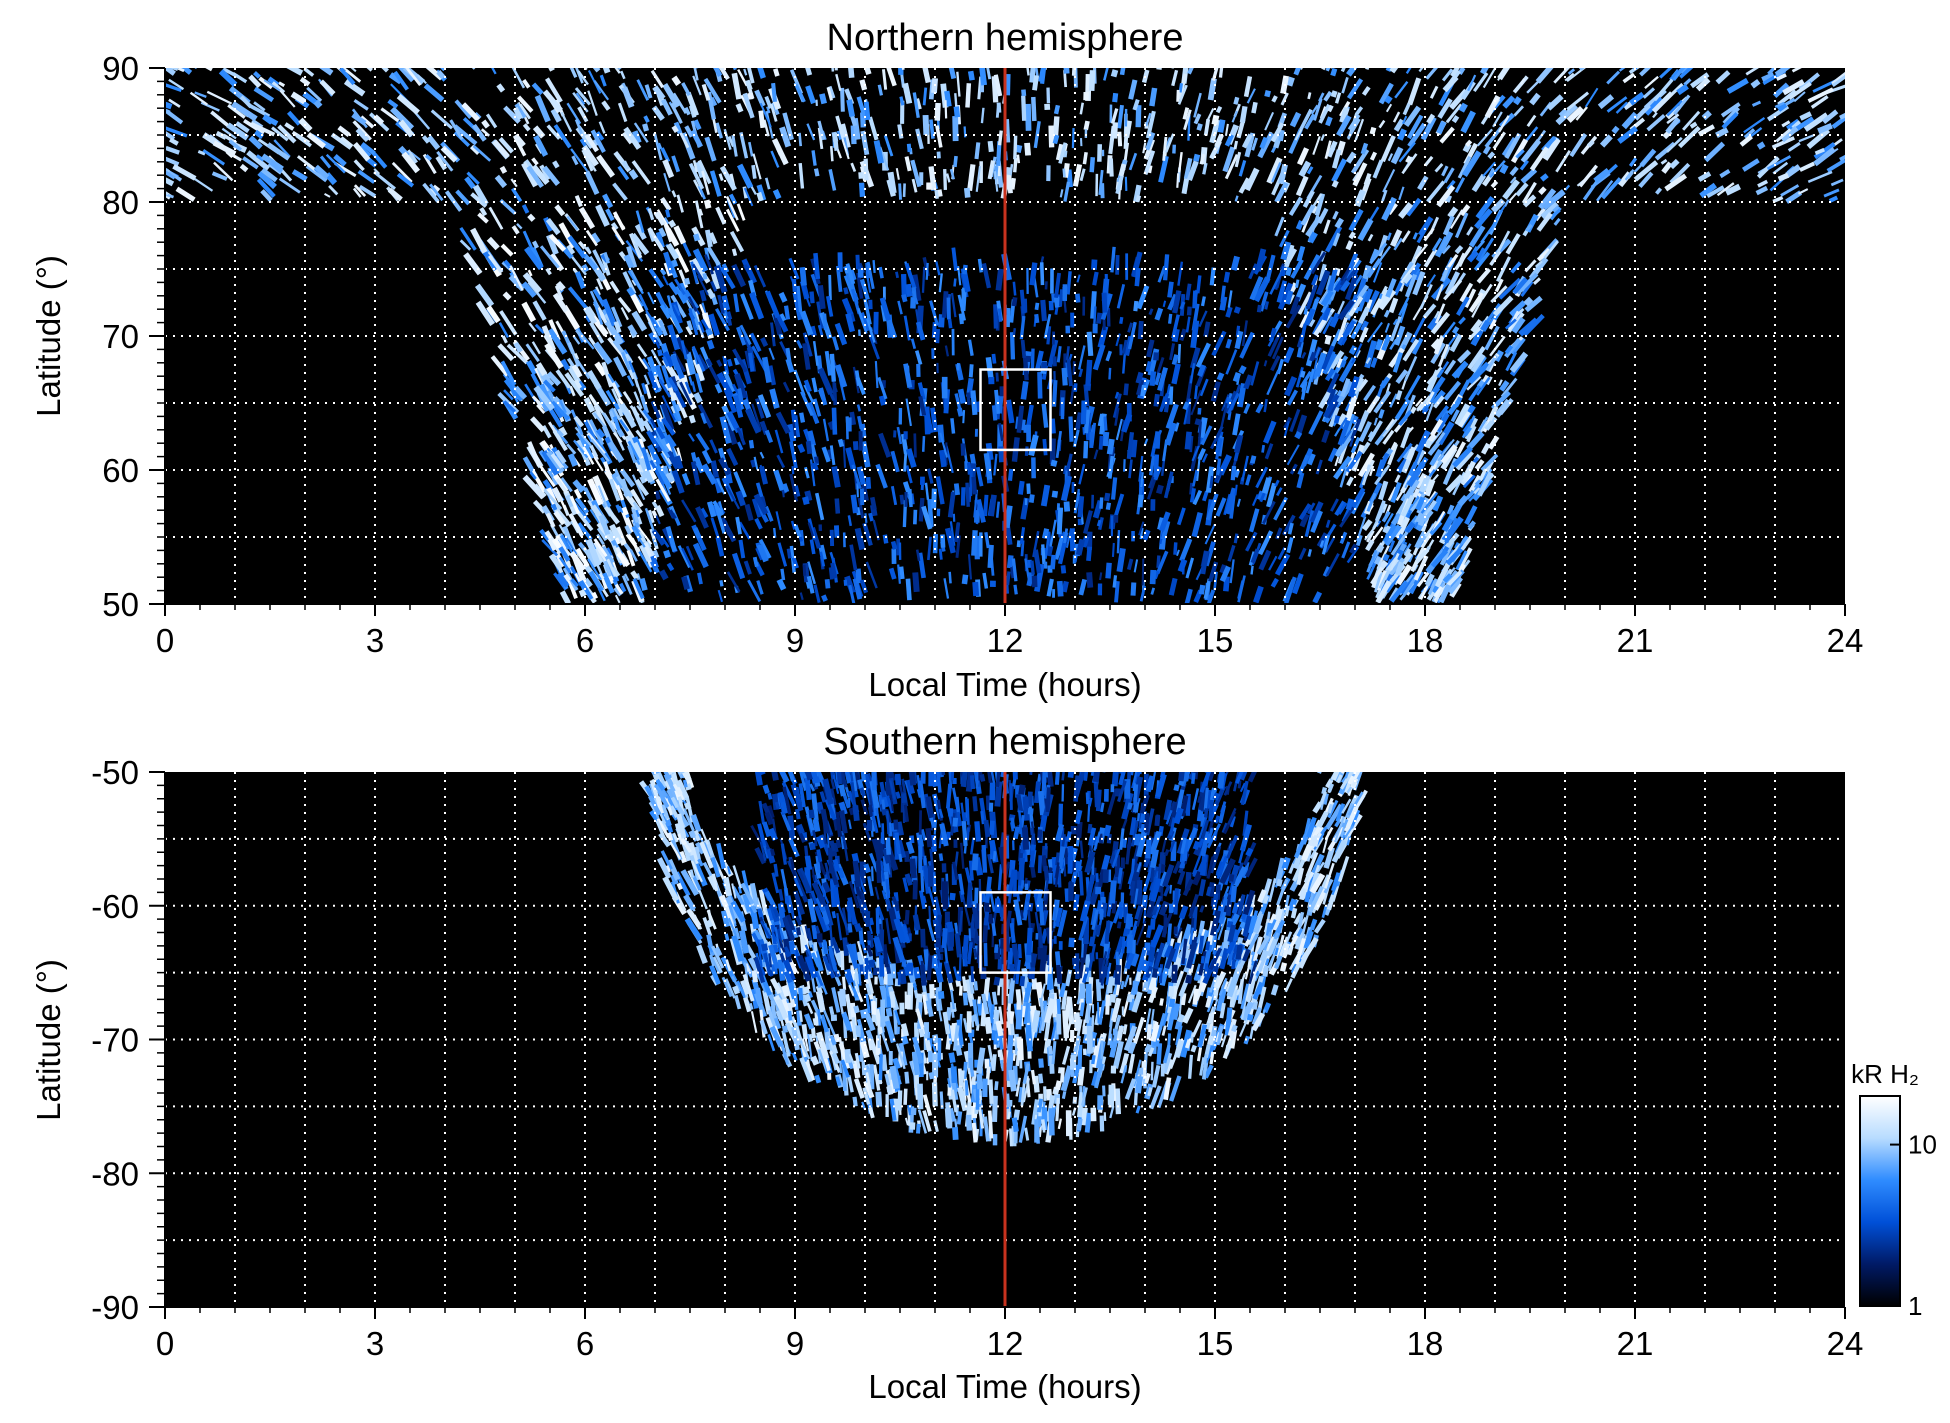  Describe the element at coordinates (1635, 640) in the screenshot. I see `x-tick-label: 21` at that location.